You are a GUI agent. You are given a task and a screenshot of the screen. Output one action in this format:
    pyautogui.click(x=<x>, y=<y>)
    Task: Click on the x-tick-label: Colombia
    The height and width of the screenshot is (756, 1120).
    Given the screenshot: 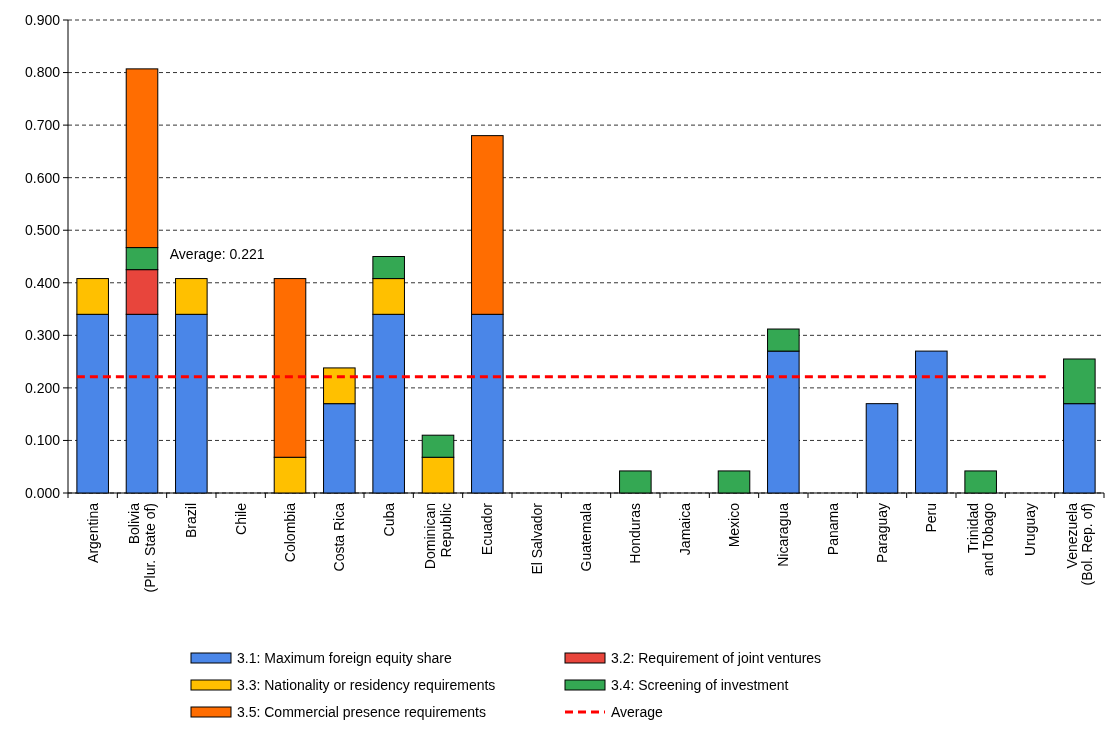 What is the action you would take?
    pyautogui.click(x=289, y=532)
    